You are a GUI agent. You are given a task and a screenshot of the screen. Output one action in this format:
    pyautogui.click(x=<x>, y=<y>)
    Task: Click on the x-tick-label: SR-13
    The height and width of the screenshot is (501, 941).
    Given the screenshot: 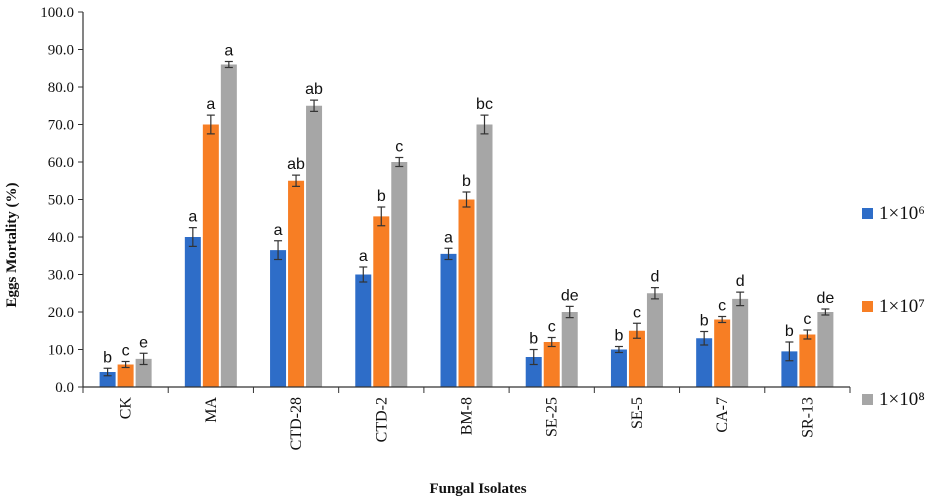 What is the action you would take?
    pyautogui.click(x=807, y=417)
    